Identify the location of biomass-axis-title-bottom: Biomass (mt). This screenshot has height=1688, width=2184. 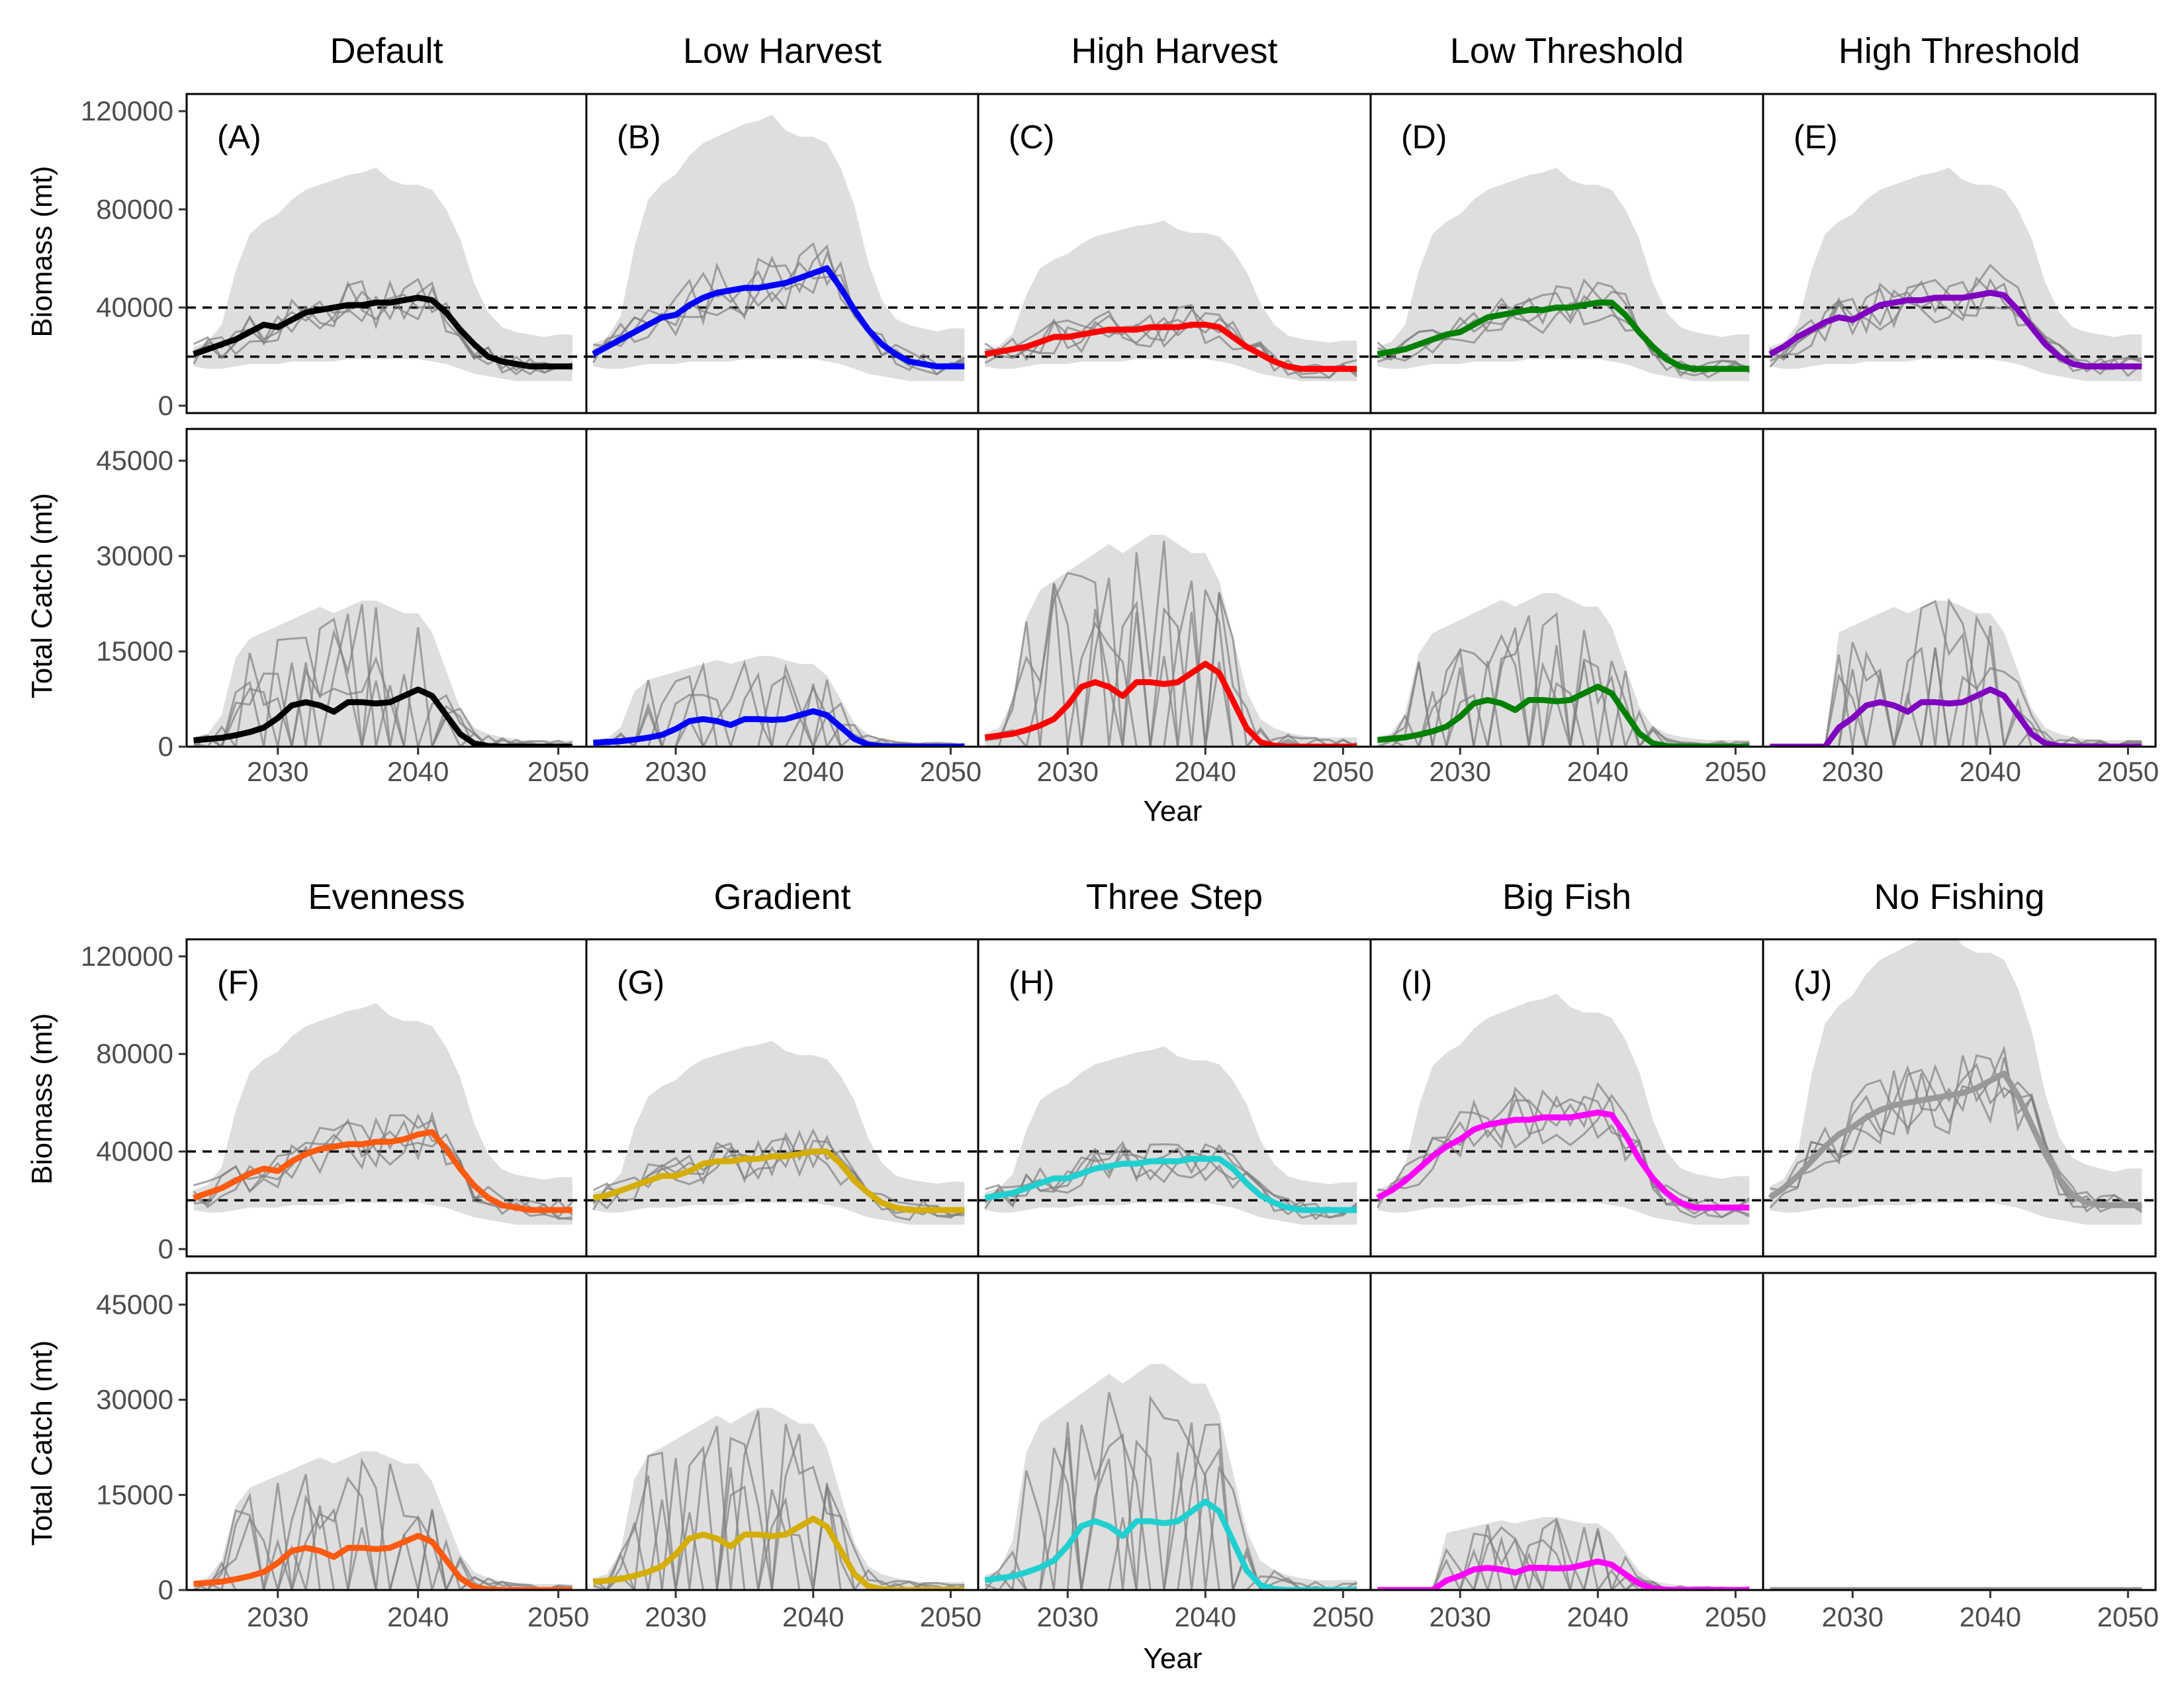
(42, 1098).